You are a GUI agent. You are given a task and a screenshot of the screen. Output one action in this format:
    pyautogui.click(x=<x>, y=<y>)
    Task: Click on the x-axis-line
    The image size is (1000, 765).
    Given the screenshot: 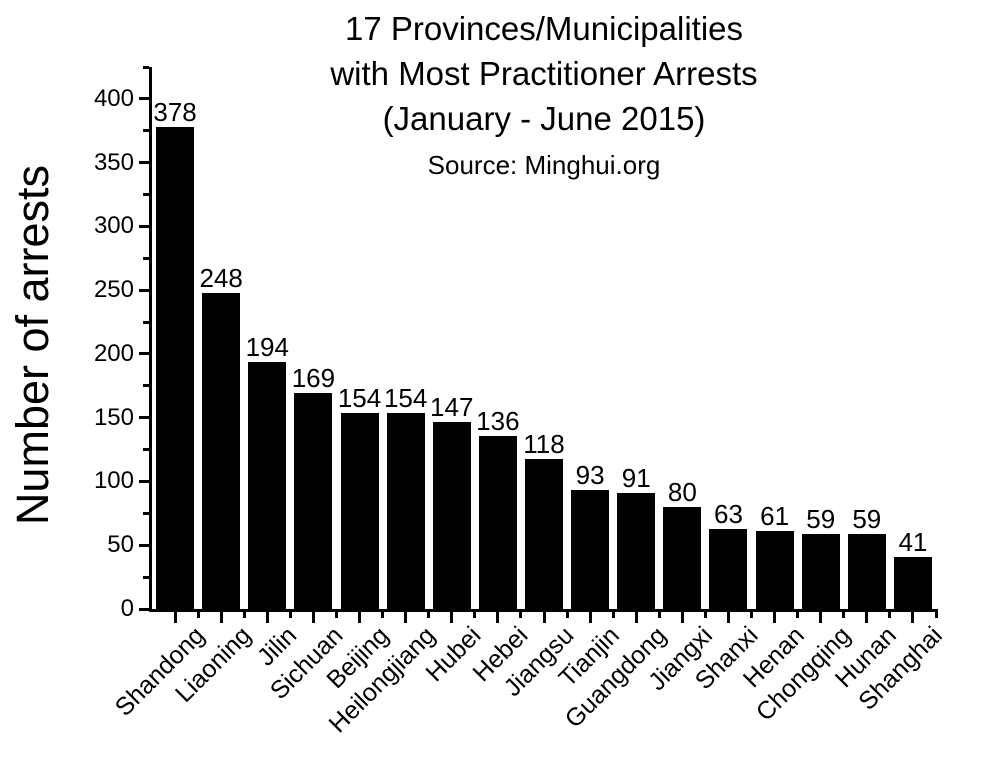 What is the action you would take?
    pyautogui.click(x=543, y=610)
    